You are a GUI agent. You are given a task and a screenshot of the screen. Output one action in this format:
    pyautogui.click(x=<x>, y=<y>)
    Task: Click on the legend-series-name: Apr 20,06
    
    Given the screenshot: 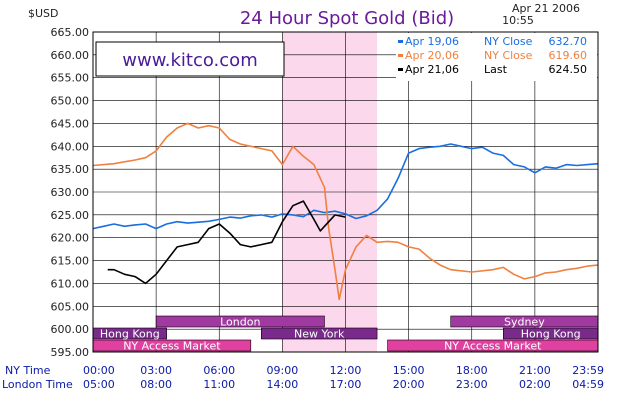 What is the action you would take?
    pyautogui.click(x=432, y=55)
    